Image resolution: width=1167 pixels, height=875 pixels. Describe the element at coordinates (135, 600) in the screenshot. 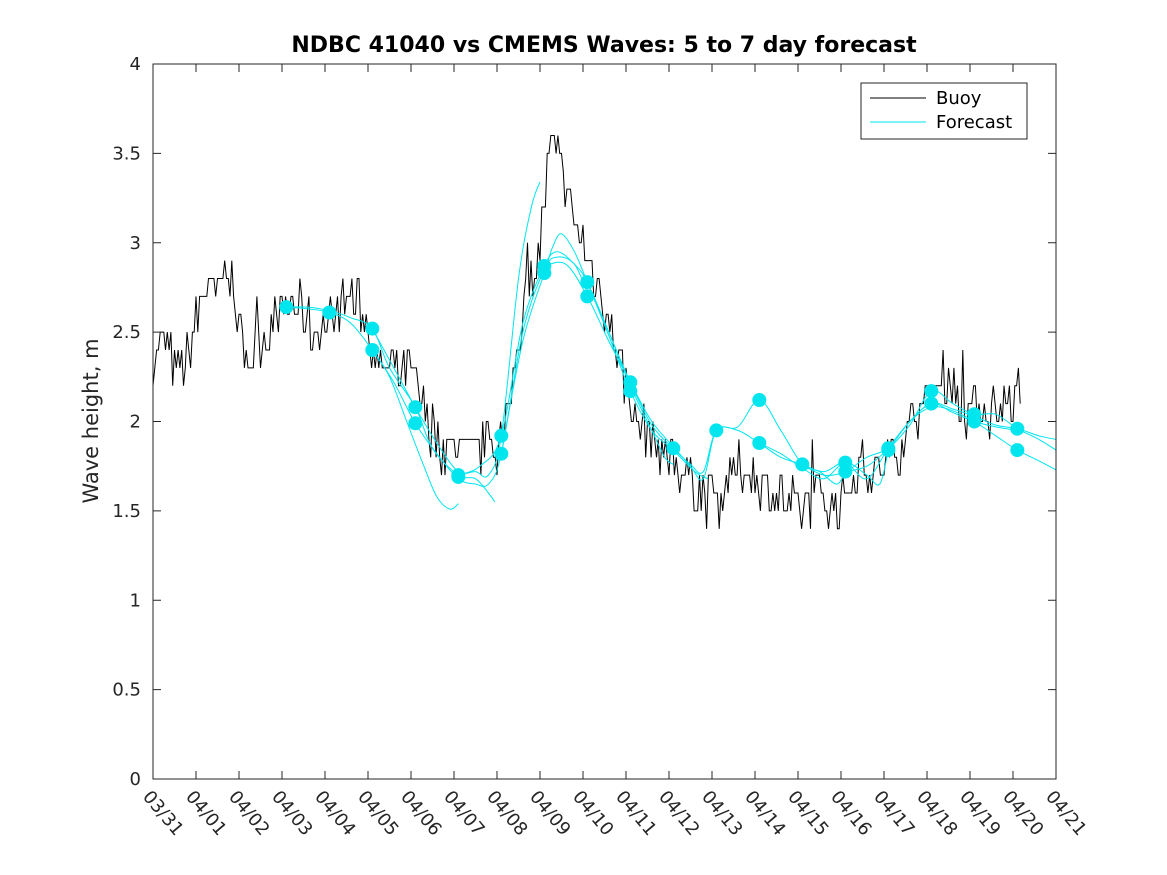

I see `y-tick-label: 1` at that location.